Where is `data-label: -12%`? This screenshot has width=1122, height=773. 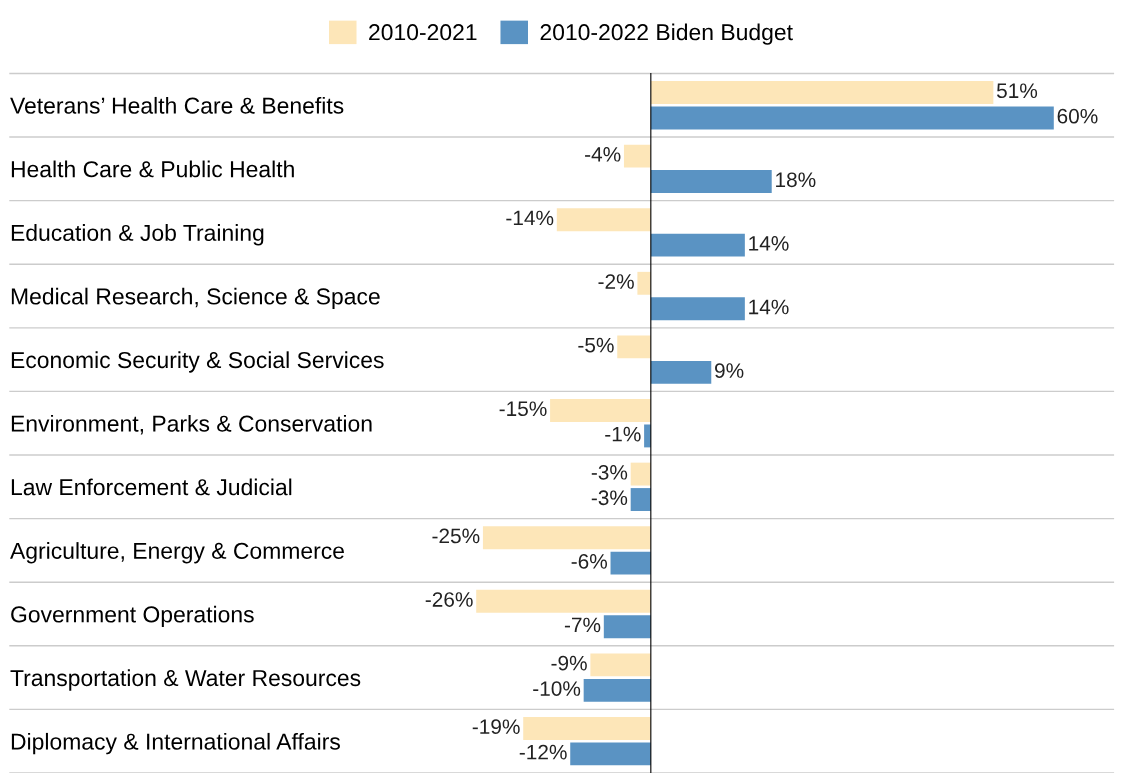
data-label: -12% is located at coordinates (543, 752).